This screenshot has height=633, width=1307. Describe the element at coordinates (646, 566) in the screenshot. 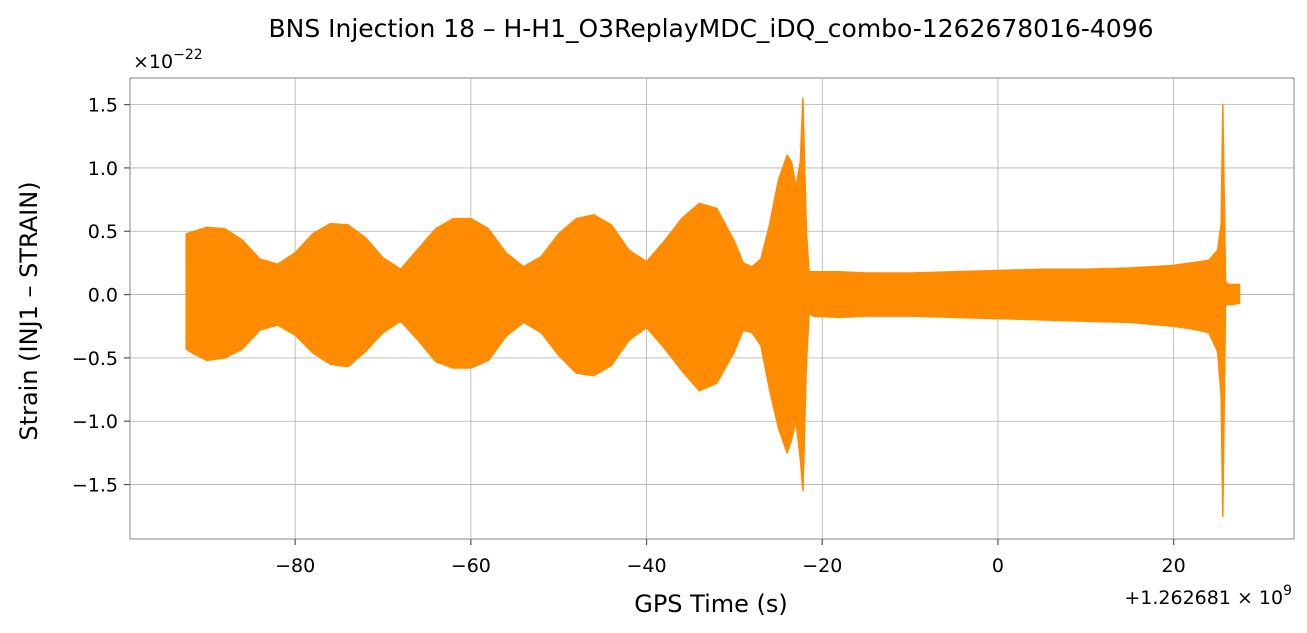

I see `x-tick-label: −40` at that location.